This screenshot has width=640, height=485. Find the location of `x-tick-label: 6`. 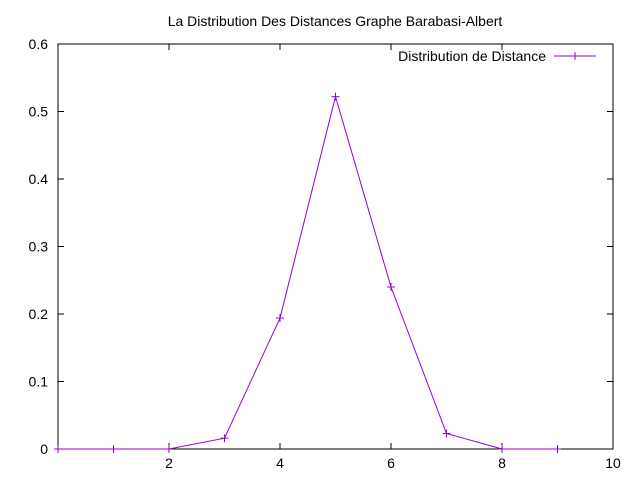

x-tick-label: 6 is located at coordinates (391, 463).